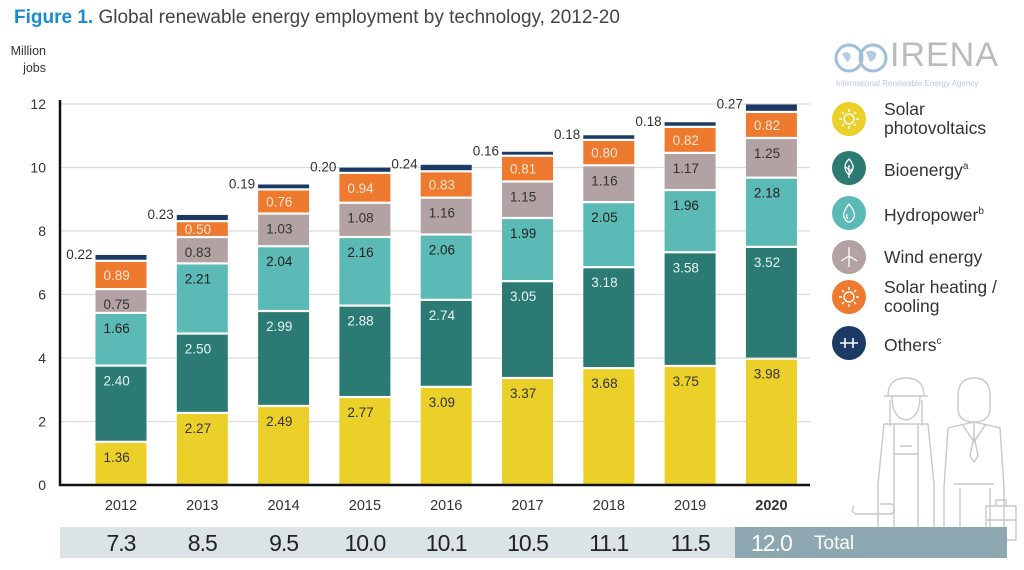 The image size is (1024, 570). Describe the element at coordinates (121, 506) in the screenshot. I see `x-tick-label: 2012` at that location.